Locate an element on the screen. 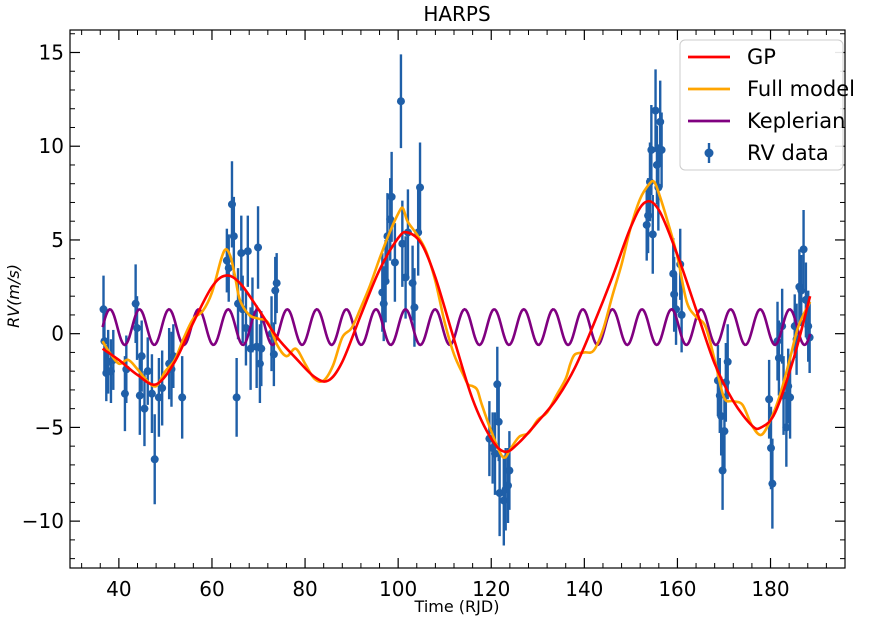 The width and height of the screenshot is (877, 621). legend-marker-swatch is located at coordinates (709, 153).